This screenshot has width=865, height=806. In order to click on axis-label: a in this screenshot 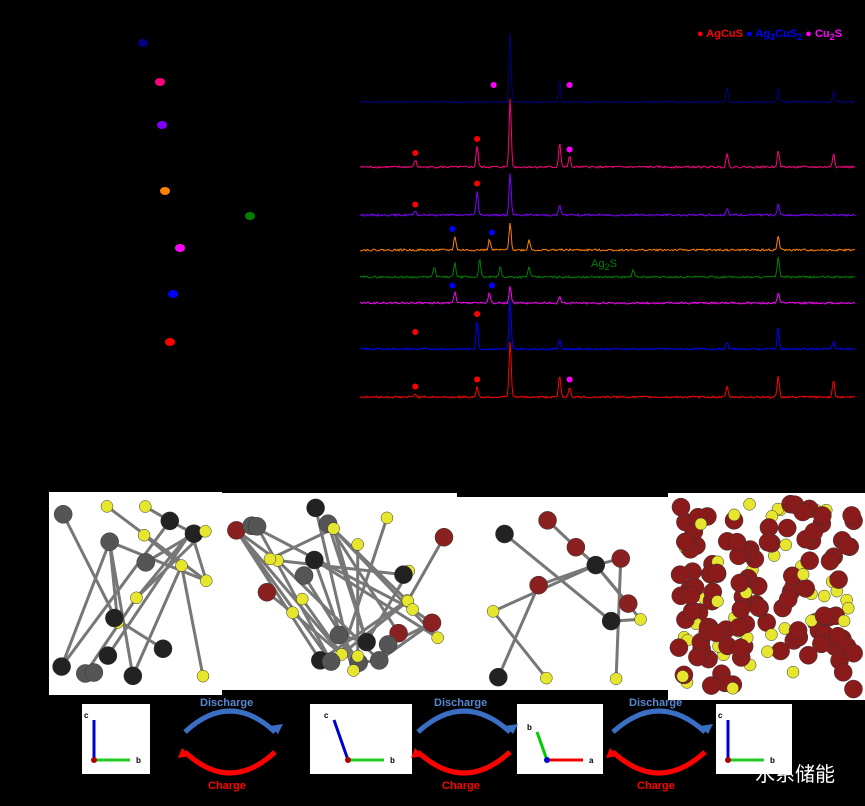, I will do `click(591, 760)`.